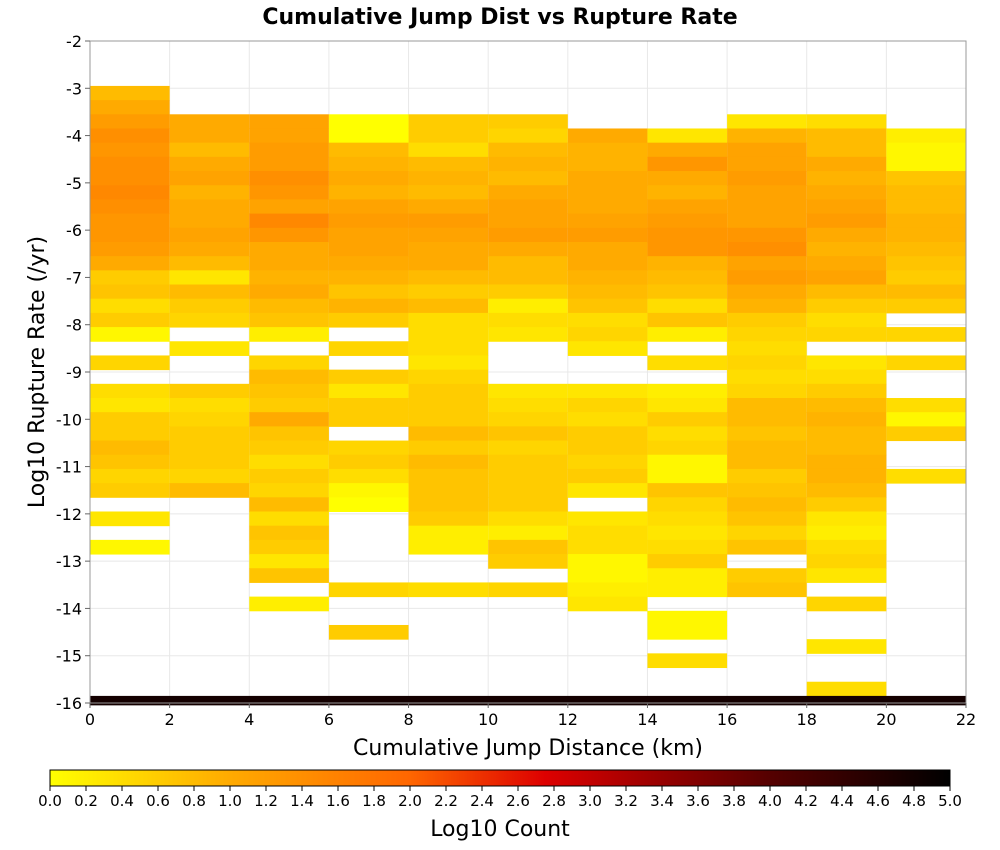 Image resolution: width=1000 pixels, height=850 pixels. Describe the element at coordinates (302, 801) in the screenshot. I see `colorbar-tick-label: 1.4` at that location.